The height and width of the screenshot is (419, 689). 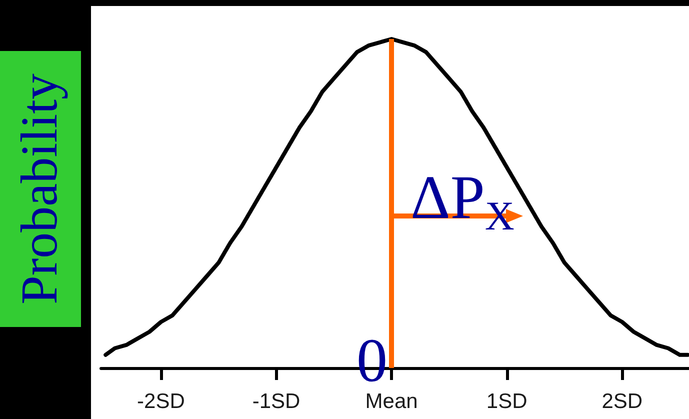 What do you see at coordinates (161, 401) in the screenshot?
I see `x-tick-label: -2SD` at bounding box center [161, 401].